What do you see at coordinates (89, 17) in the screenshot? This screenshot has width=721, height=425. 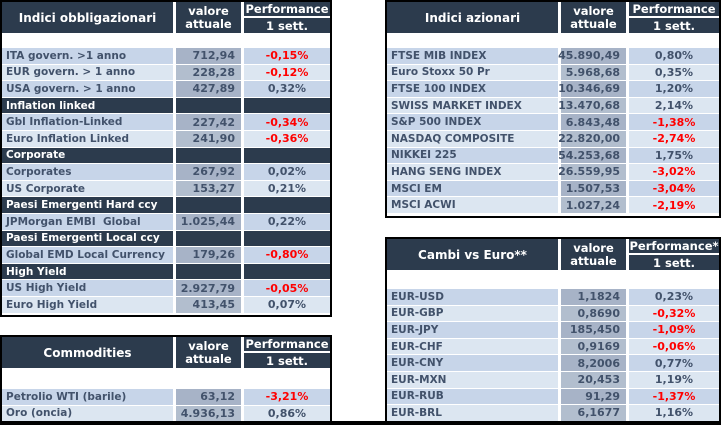 I see `table-title: Indici obbligazionari` at bounding box center [89, 17].